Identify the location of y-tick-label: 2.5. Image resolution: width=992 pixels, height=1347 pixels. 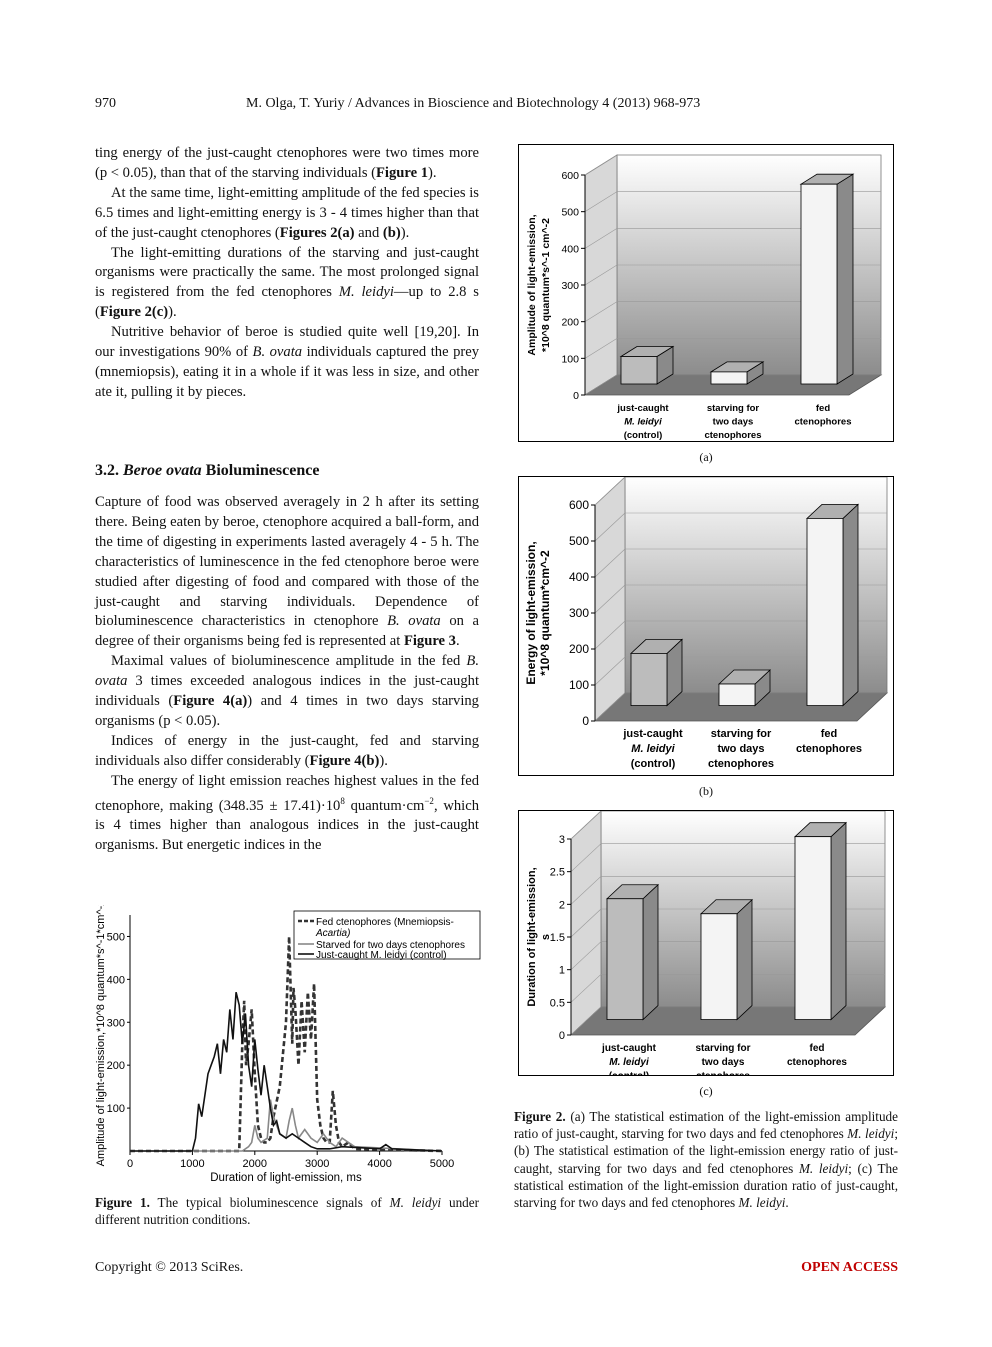
(557, 873).